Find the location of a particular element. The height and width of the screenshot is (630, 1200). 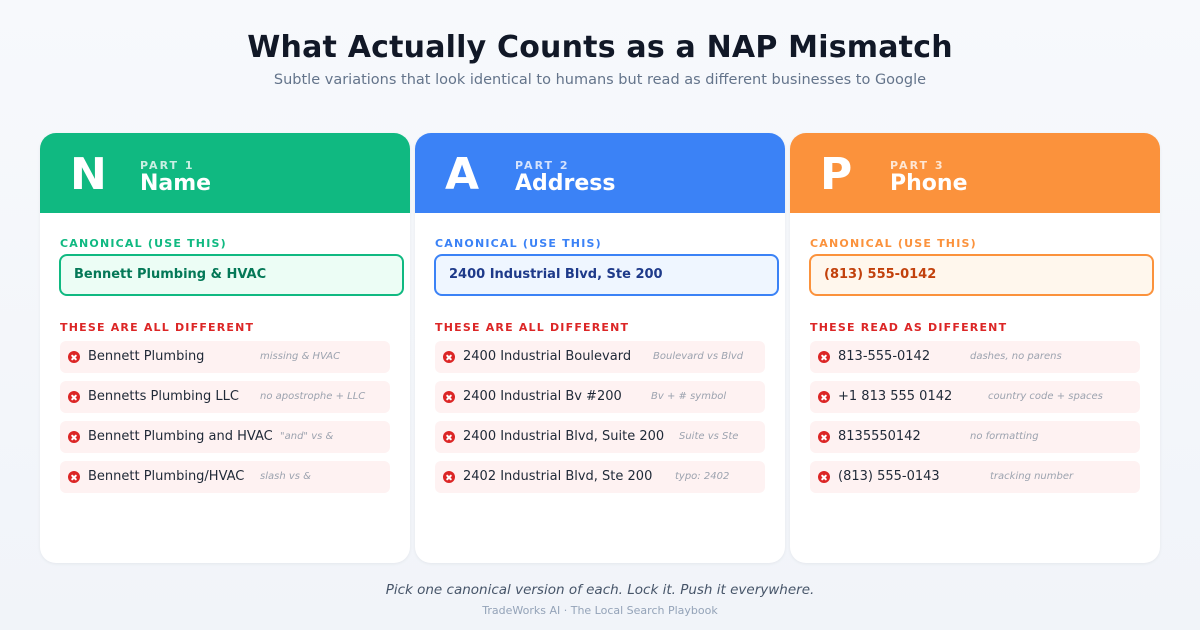

mismatch-item: Bennett Plumbing missing & HVAC is located at coordinates (225, 357).